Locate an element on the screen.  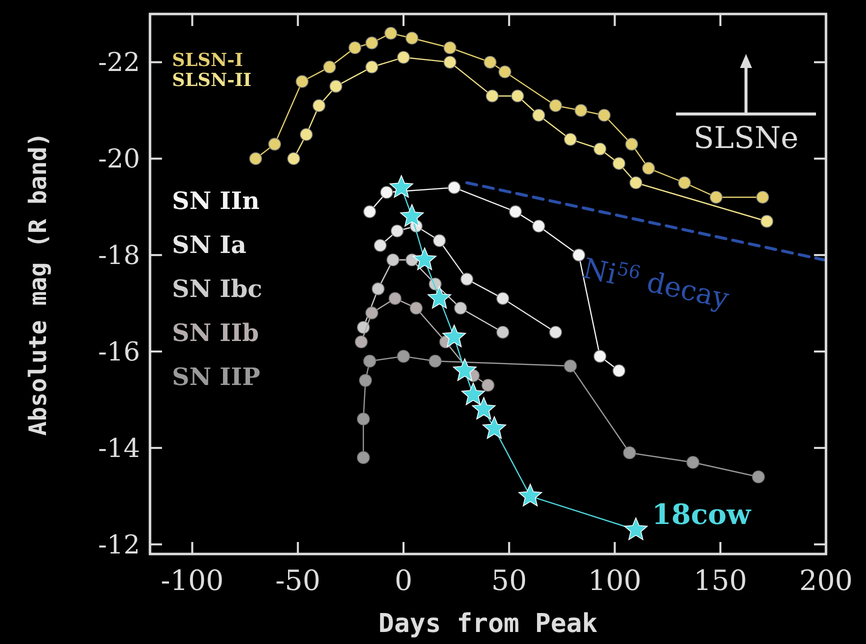
x-tick-label: 50 is located at coordinates (509, 580).